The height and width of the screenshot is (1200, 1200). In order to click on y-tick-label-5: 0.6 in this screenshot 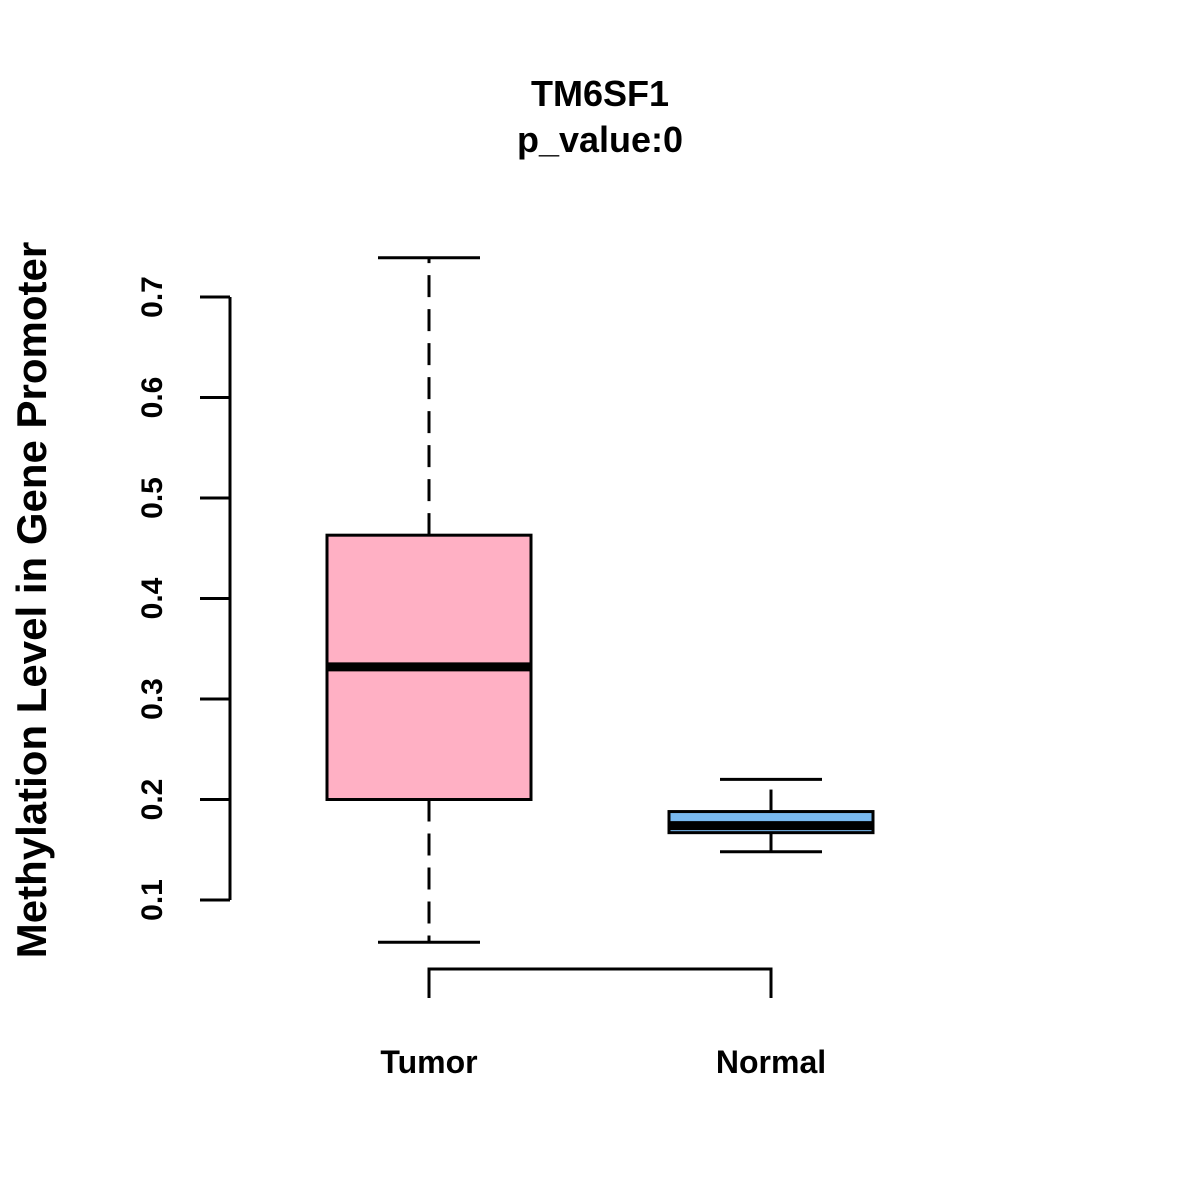, I will do `click(152, 398)`.